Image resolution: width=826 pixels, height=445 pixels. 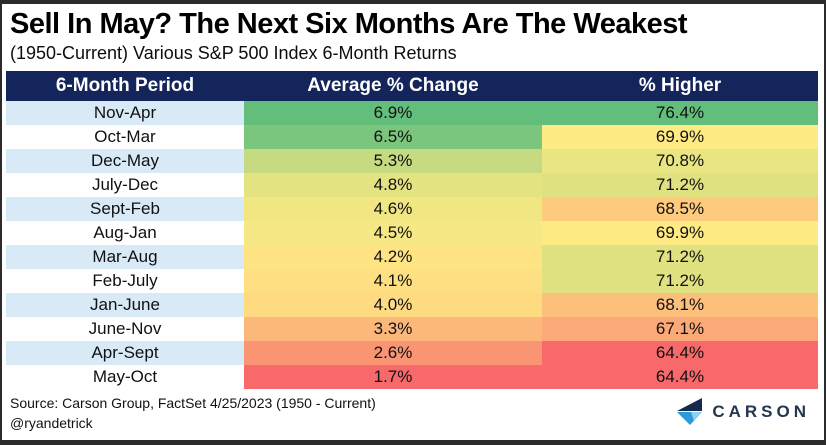 I want to click on table-row: Jan-June 4.0% 68.1%, so click(x=412, y=305).